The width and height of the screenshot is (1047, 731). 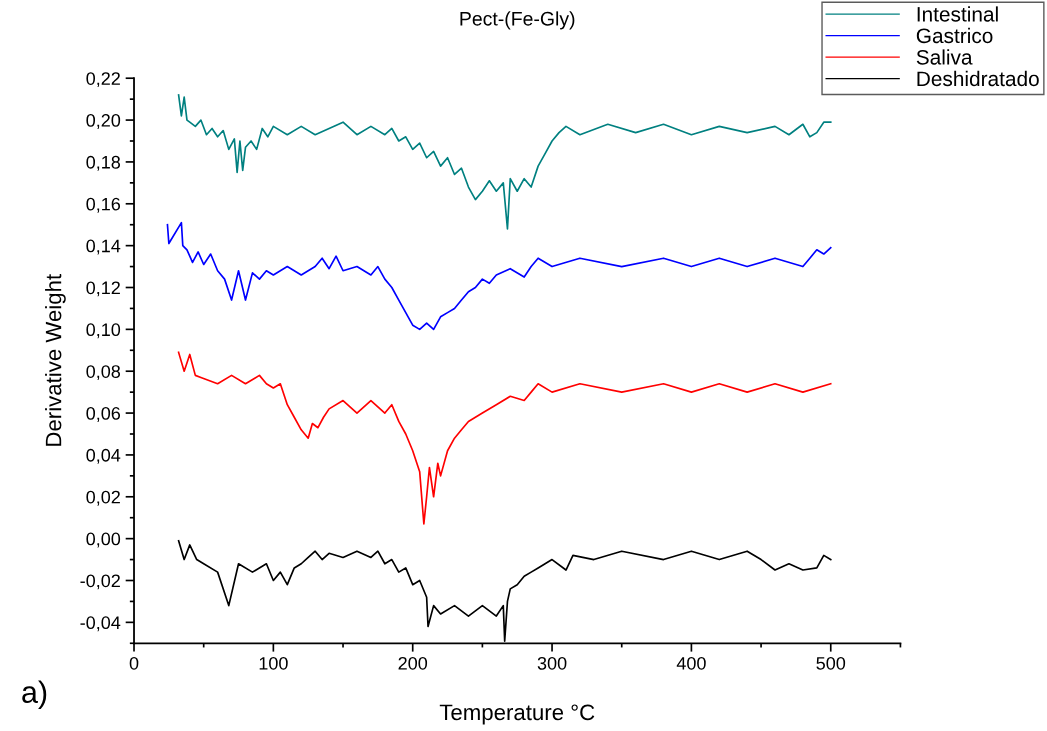 I want to click on x-tick-label: 200, so click(x=413, y=663).